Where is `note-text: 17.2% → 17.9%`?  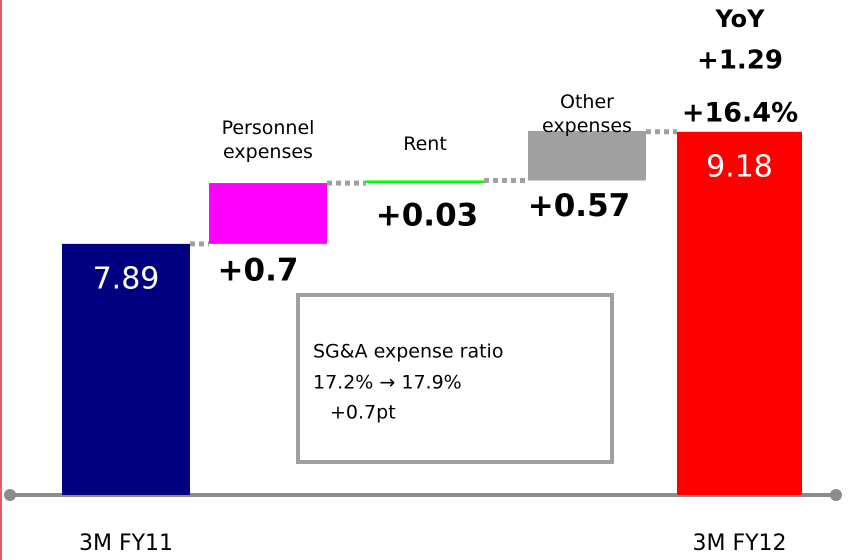
note-text: 17.2% → 17.9% is located at coordinates (387, 383).